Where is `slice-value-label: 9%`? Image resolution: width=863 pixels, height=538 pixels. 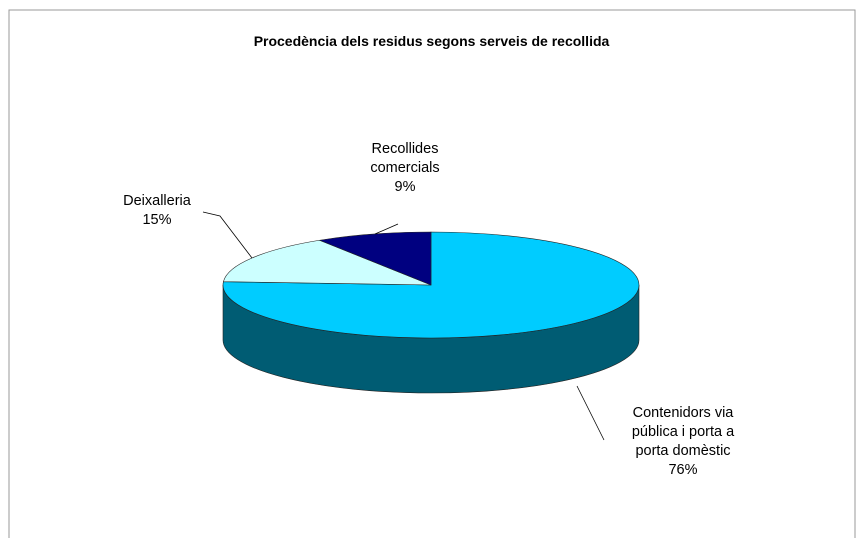 slice-value-label: 9% is located at coordinates (405, 187).